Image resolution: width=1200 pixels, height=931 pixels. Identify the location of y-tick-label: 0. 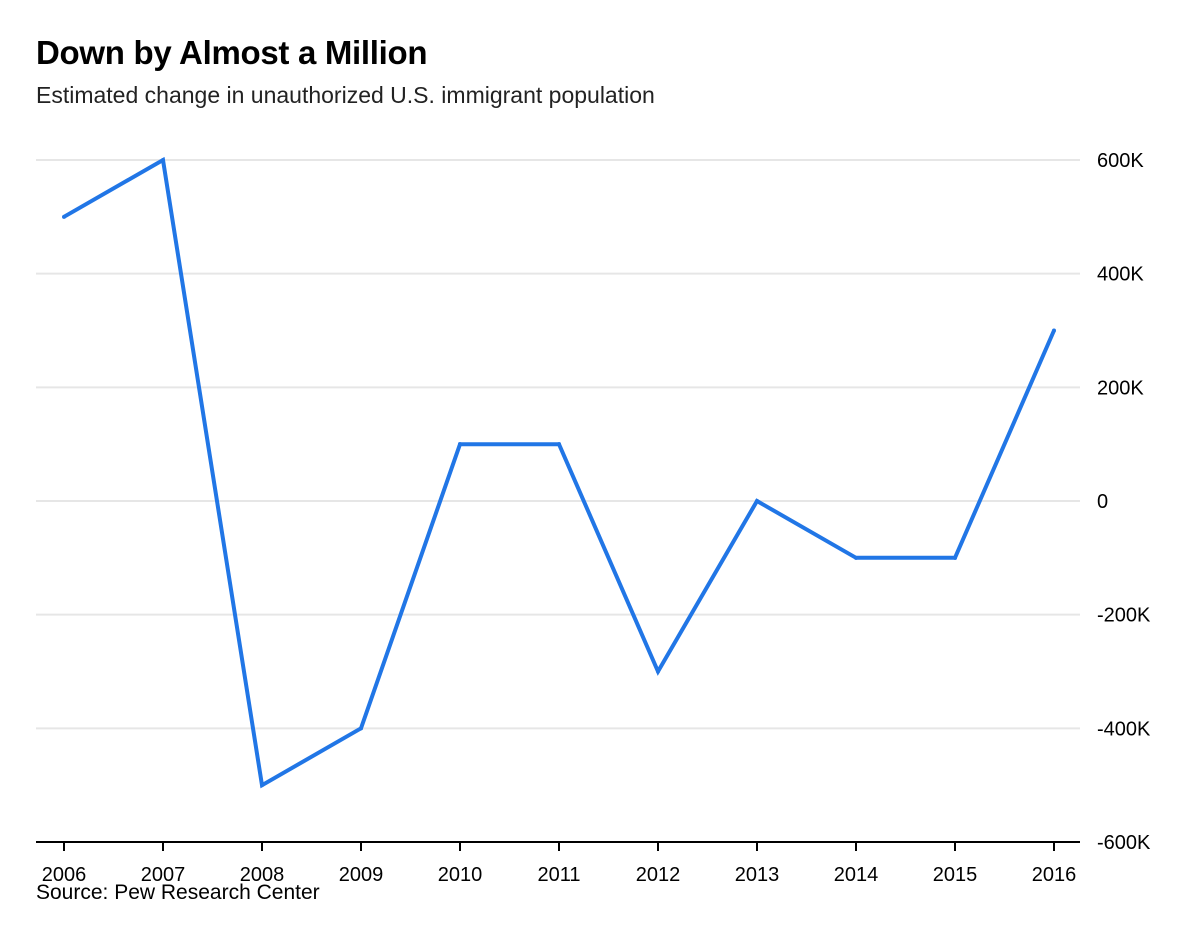
(1102, 502).